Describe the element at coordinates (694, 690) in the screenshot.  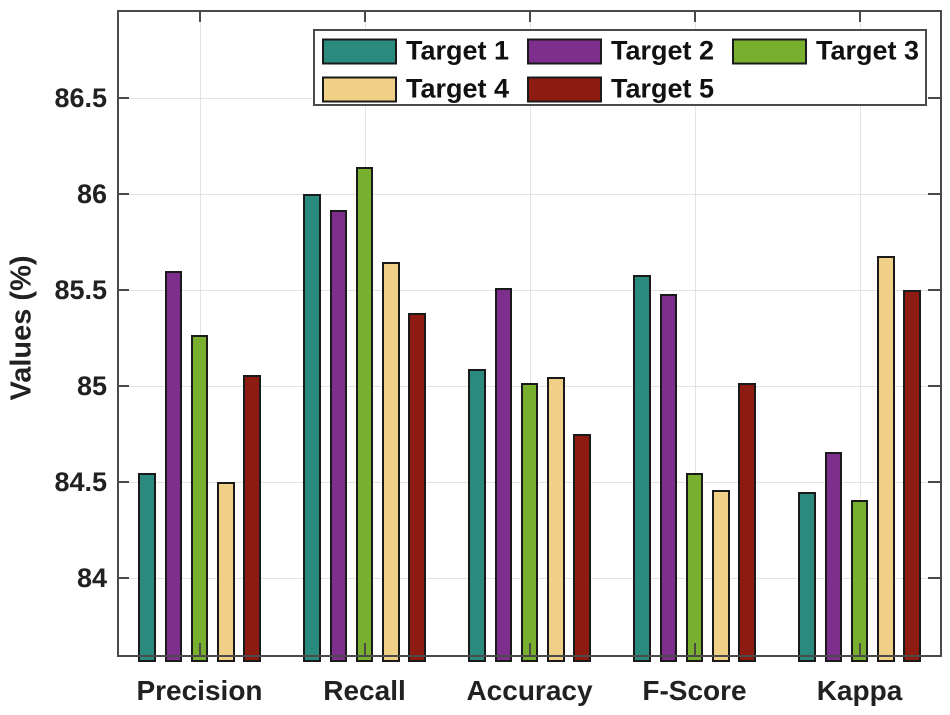
I see `x-category-label: F-Score` at that location.